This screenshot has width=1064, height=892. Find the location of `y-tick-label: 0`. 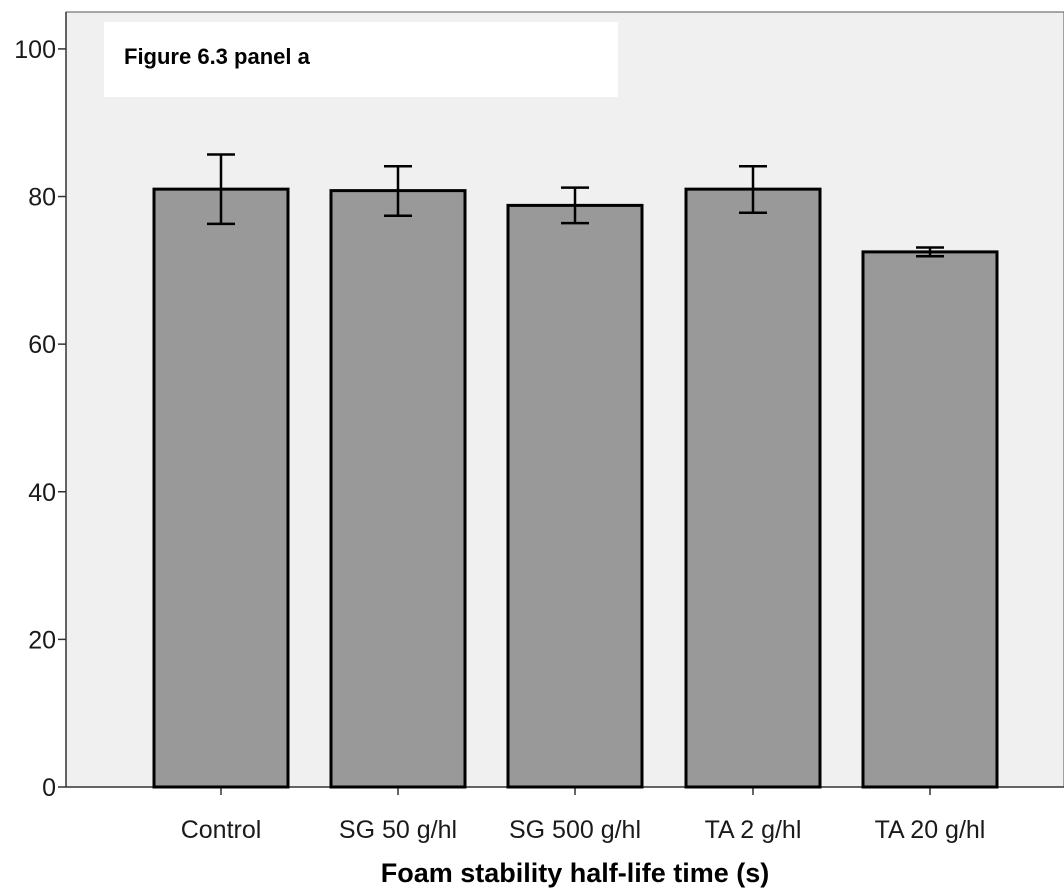

y-tick-label: 0 is located at coordinates (49, 788).